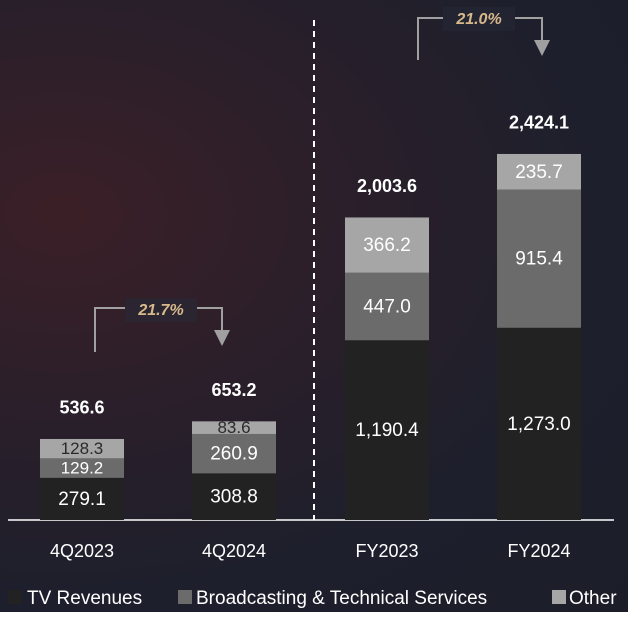  I want to click on data-label: 308.8, so click(234, 497).